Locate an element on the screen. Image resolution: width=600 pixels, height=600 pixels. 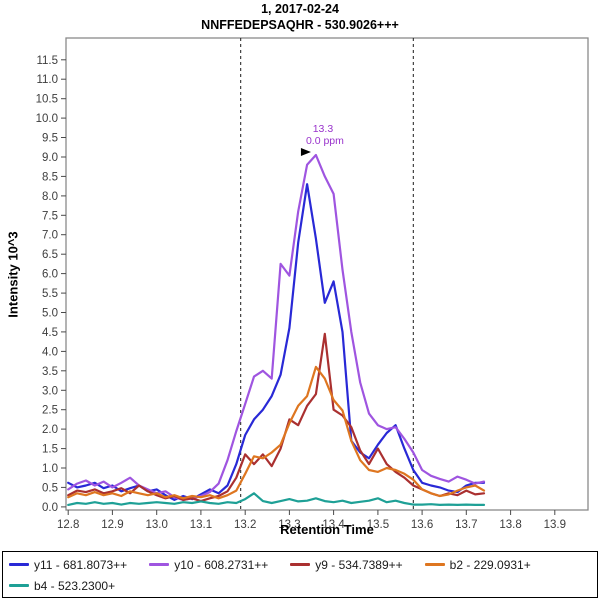
x-tick-label: 13.7 is located at coordinates (466, 525).